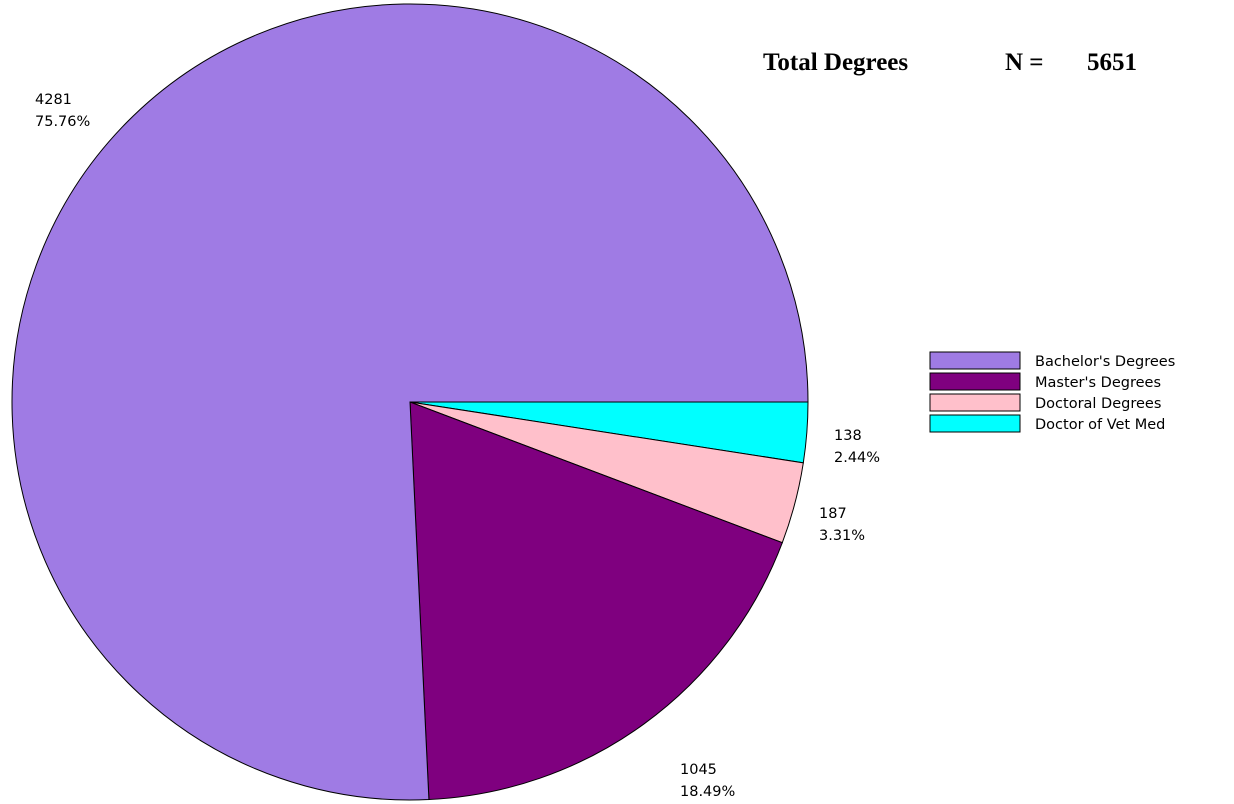 This screenshot has height=804, width=1234. I want to click on legend-label-vet-med: Doctor of Vet Med, so click(1100, 425).